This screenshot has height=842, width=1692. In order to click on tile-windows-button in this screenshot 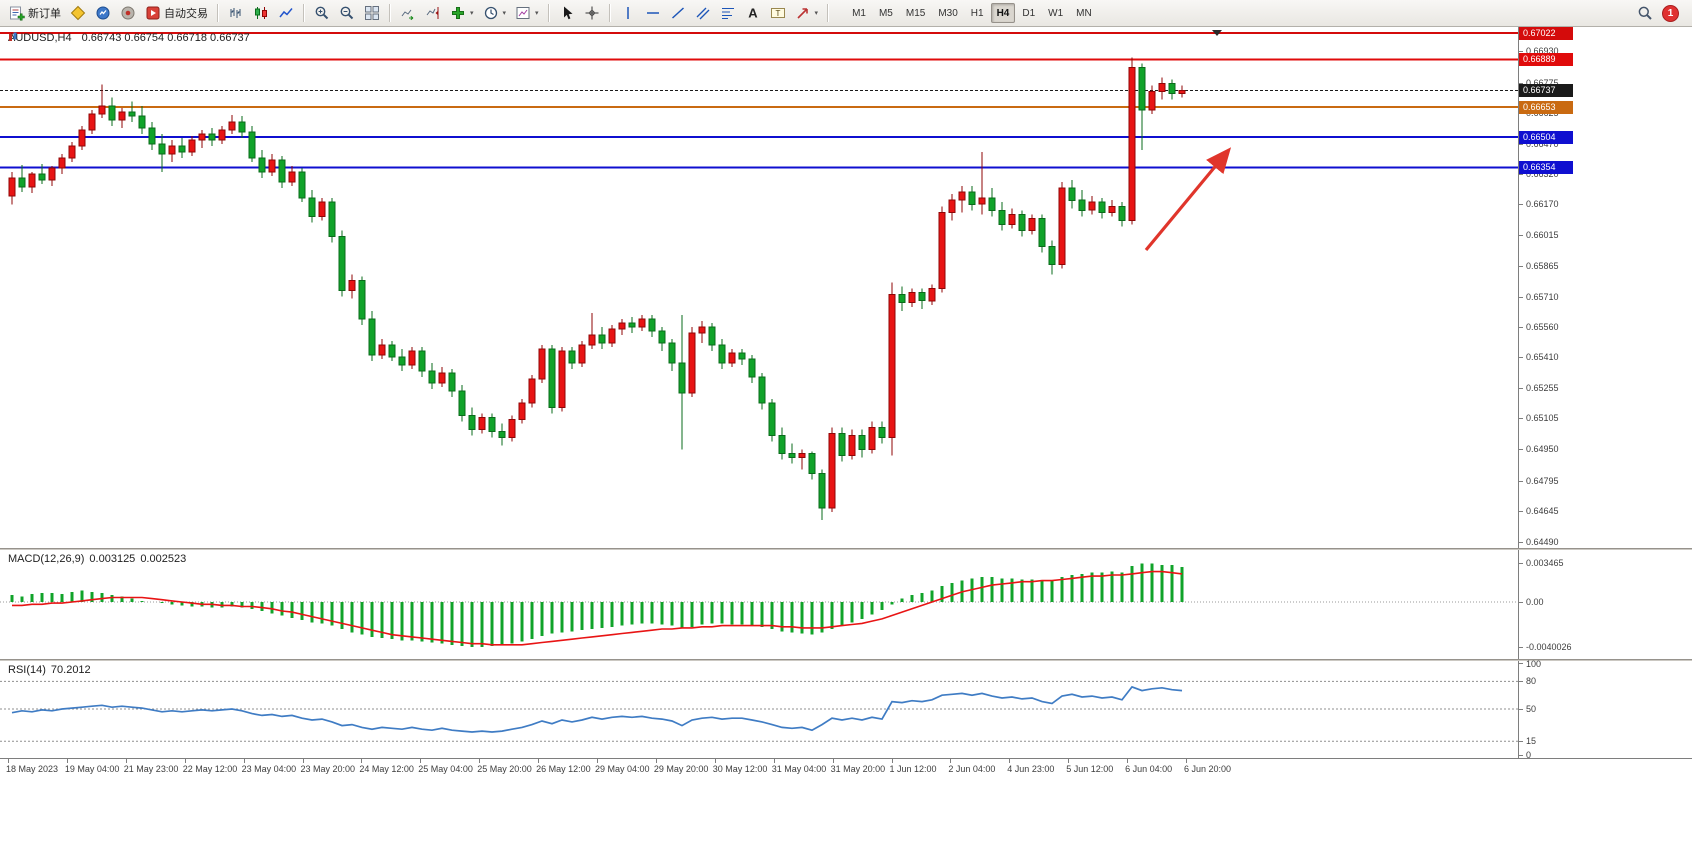, I will do `click(372, 13)`.